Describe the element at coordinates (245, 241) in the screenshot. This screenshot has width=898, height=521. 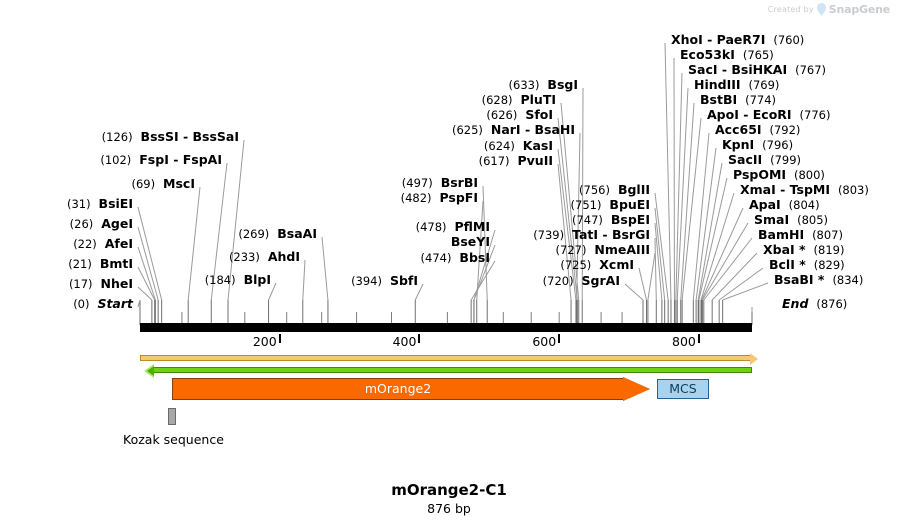
I see `site-label-bseyi: BseYI` at that location.